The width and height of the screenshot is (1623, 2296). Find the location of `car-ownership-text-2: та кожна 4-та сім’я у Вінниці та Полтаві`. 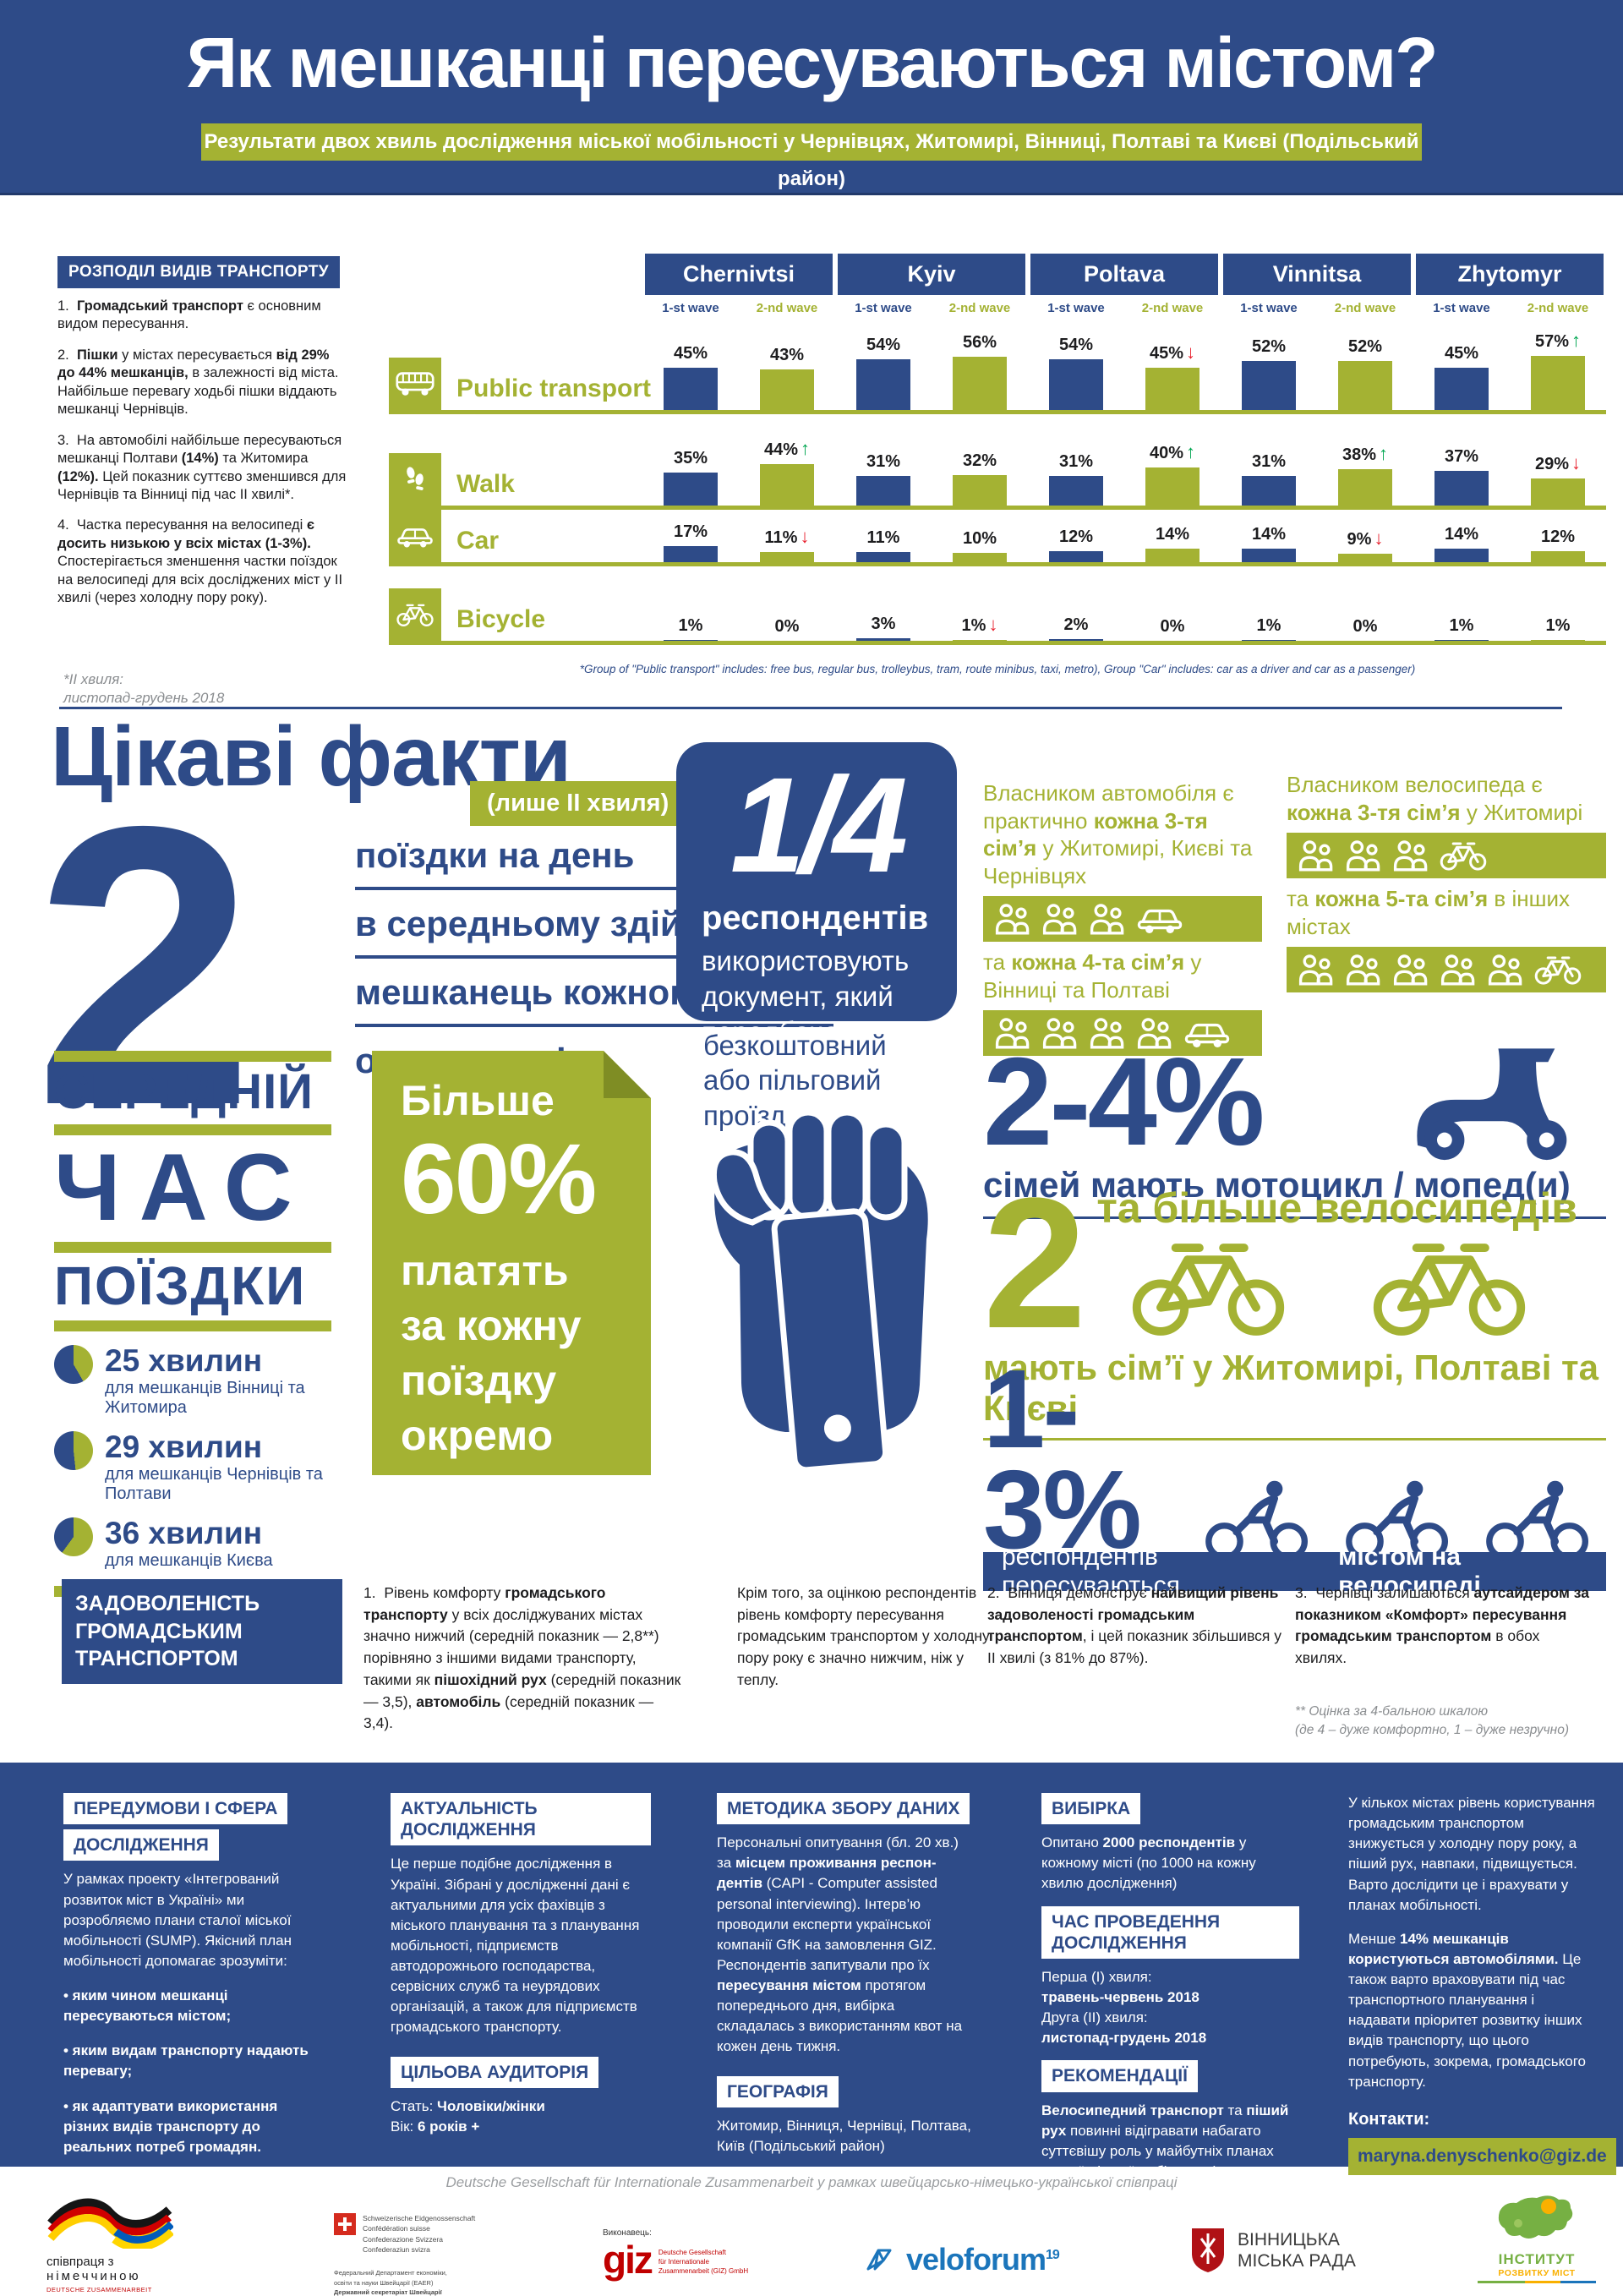

car-ownership-text-2: та кожна 4-та сім’я у Вінниці та Полтаві is located at coordinates (1092, 976).